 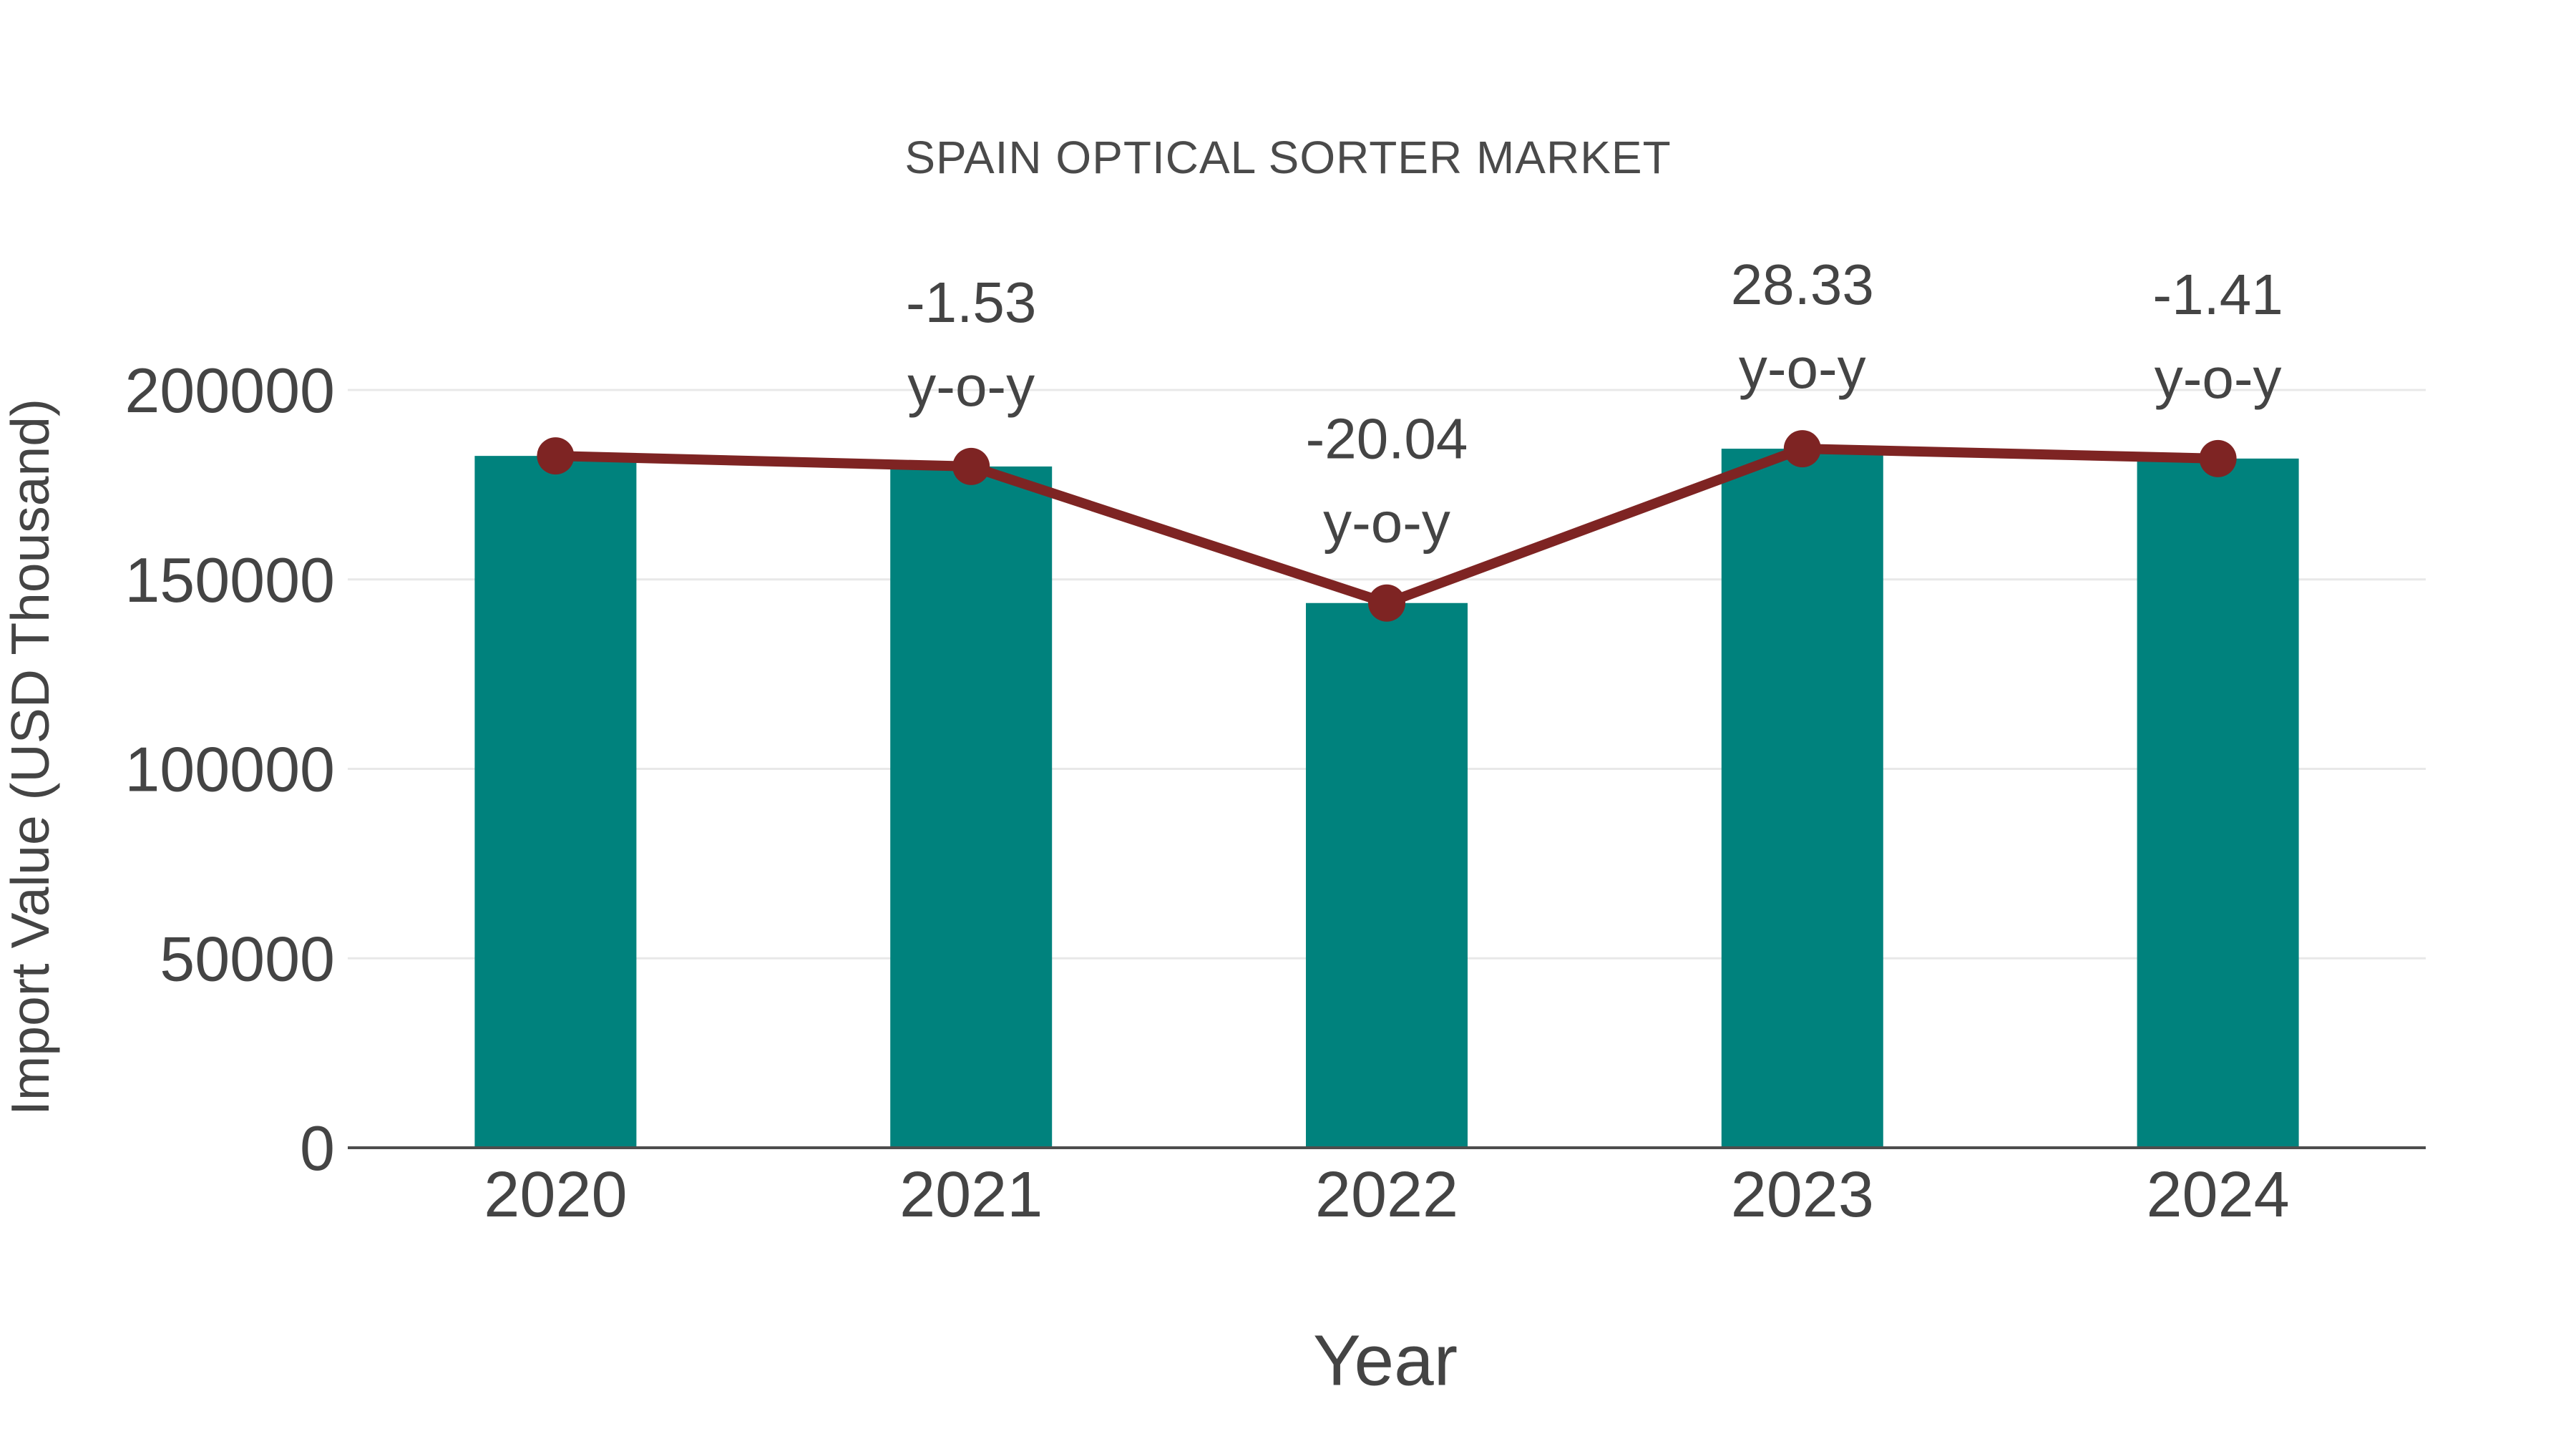 I want to click on x-tick-label-2024: 2024, so click(x=2217, y=1195).